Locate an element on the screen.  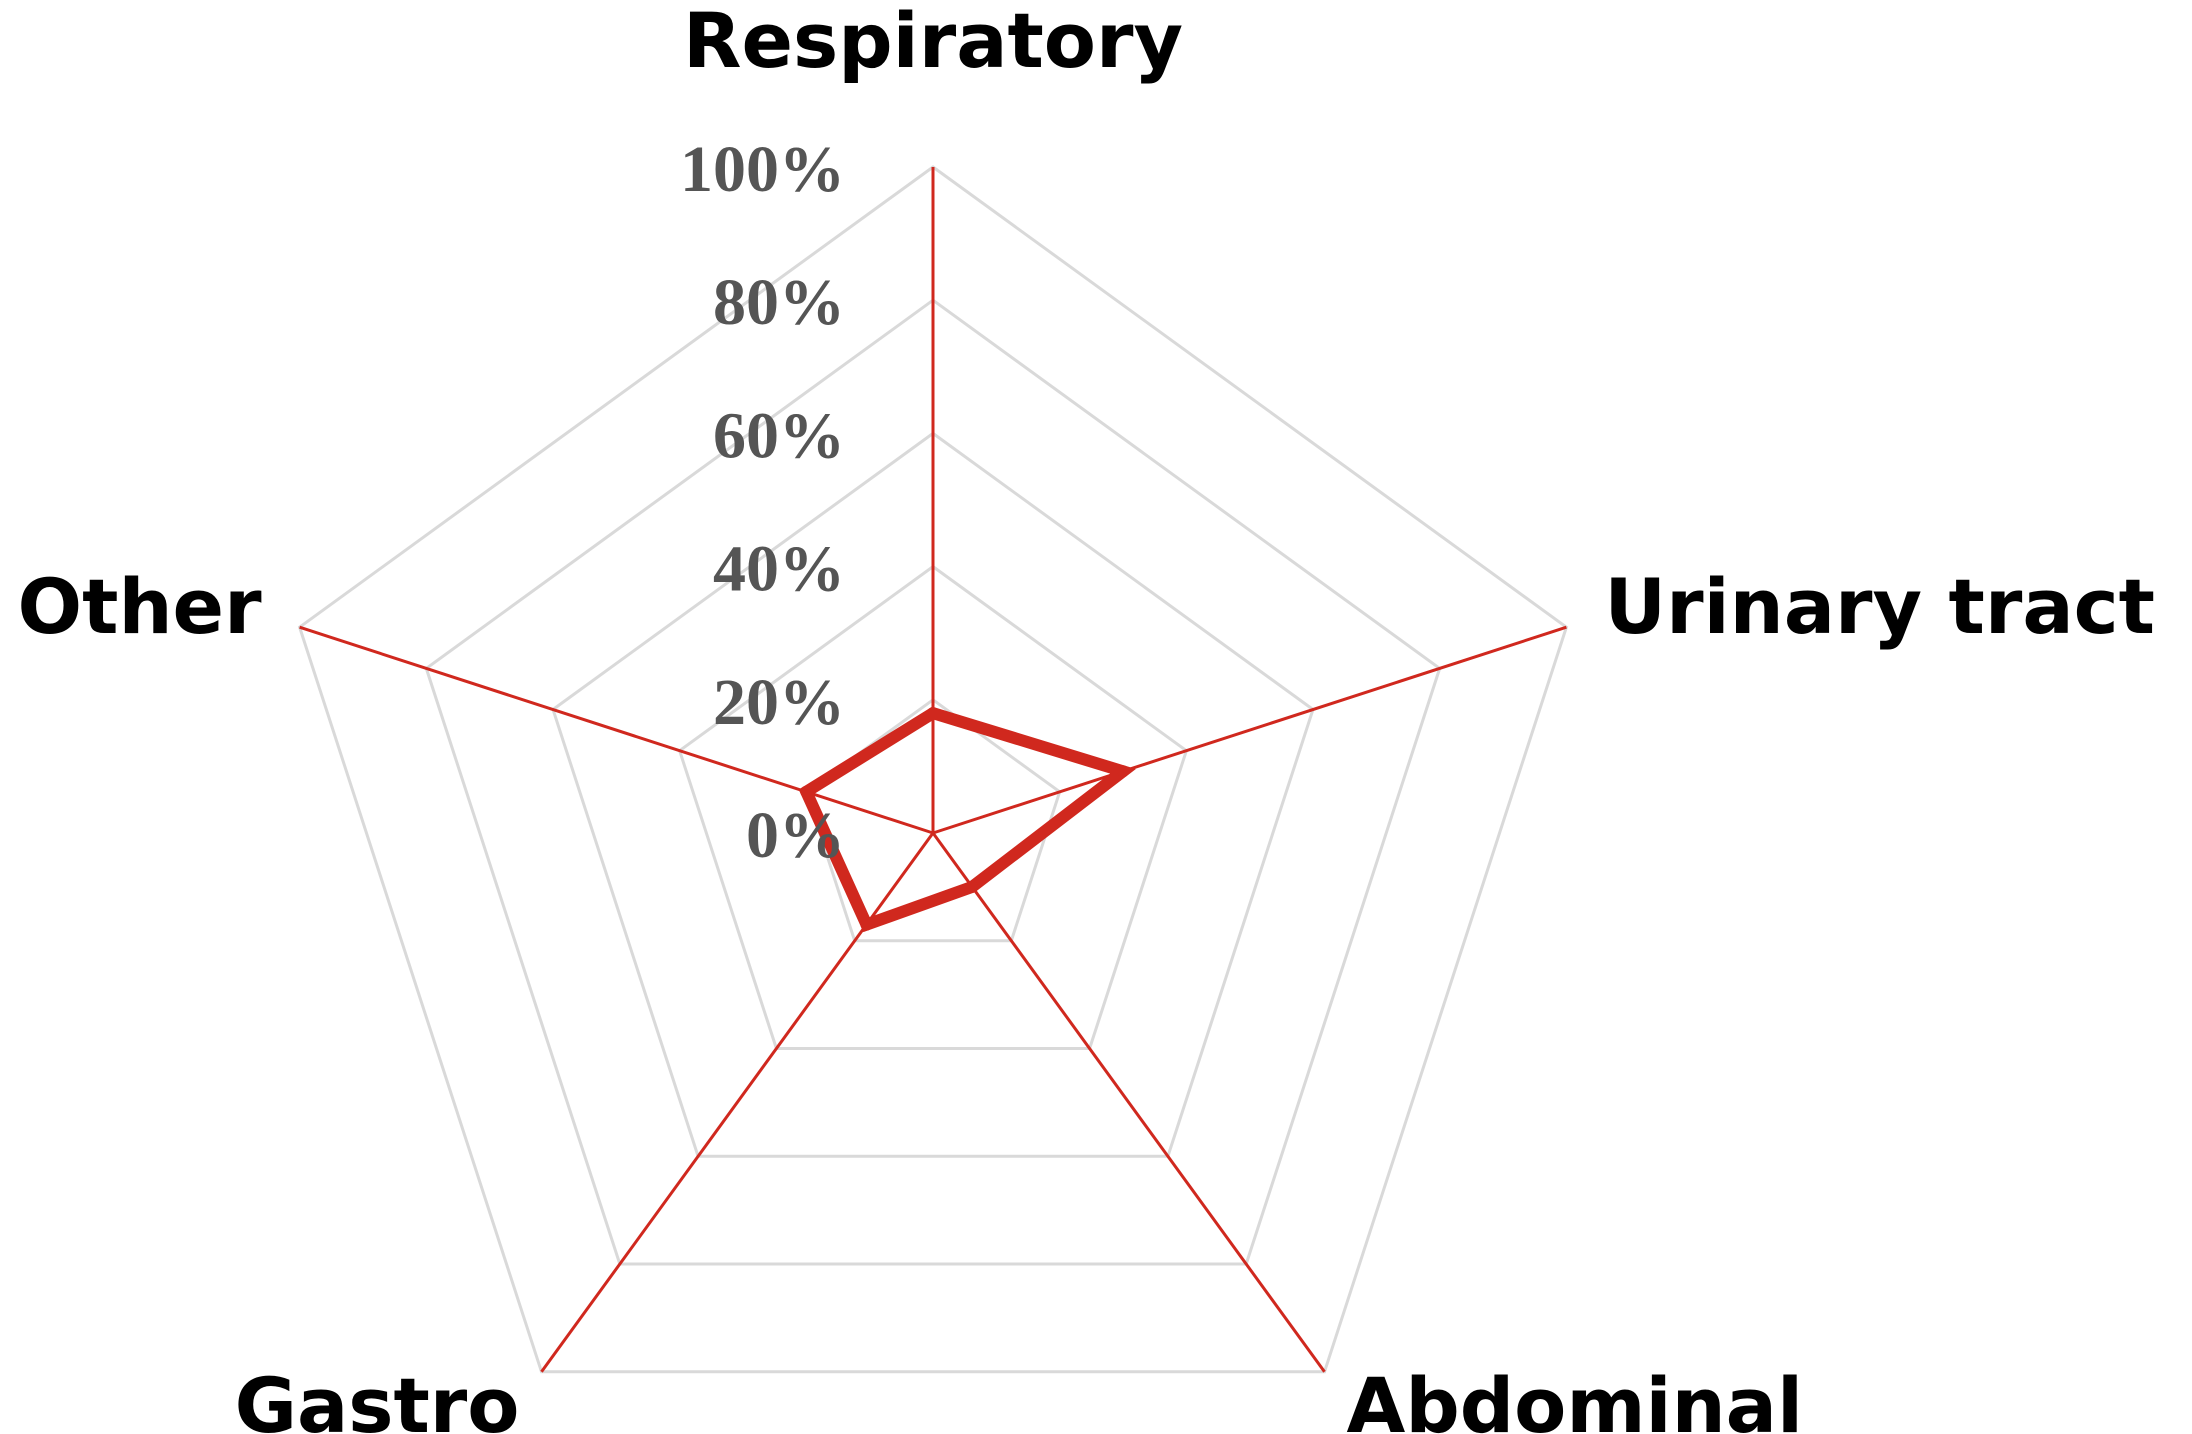
data-point-other is located at coordinates (806, 791).